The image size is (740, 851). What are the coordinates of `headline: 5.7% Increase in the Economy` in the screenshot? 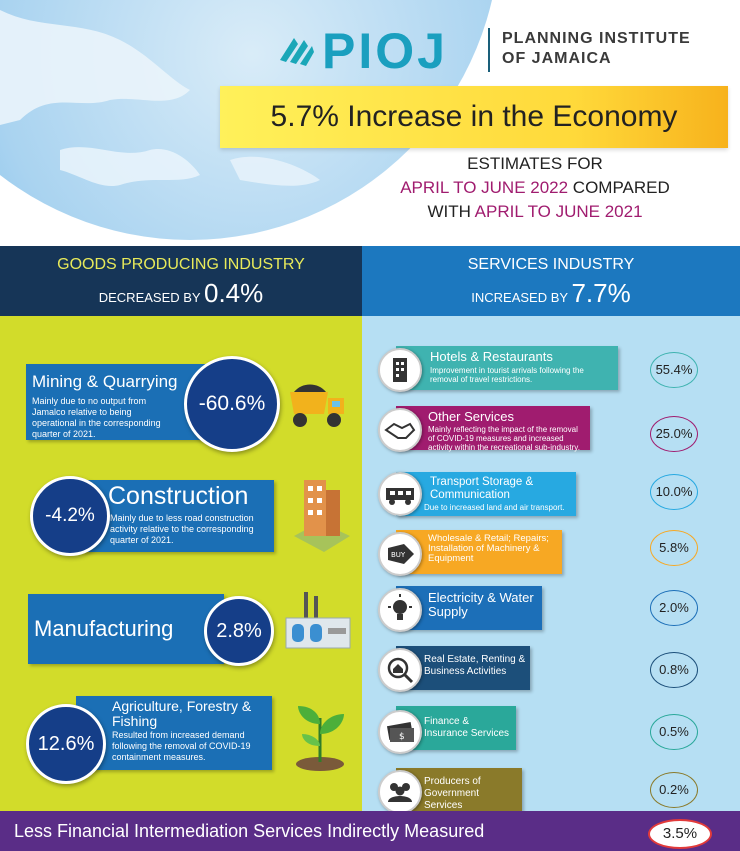 It's located at (474, 116).